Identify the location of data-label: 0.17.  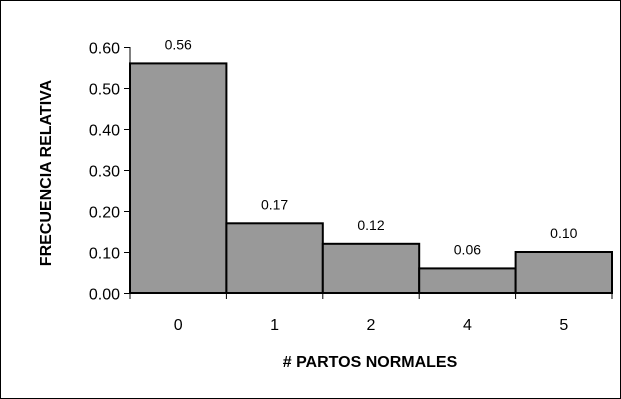
(274, 204).